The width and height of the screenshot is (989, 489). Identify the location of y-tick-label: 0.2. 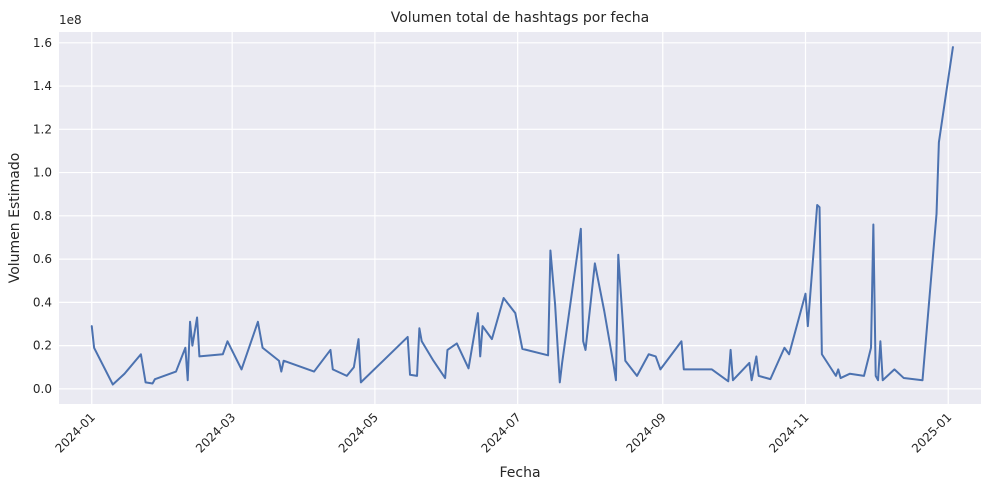
(42, 346).